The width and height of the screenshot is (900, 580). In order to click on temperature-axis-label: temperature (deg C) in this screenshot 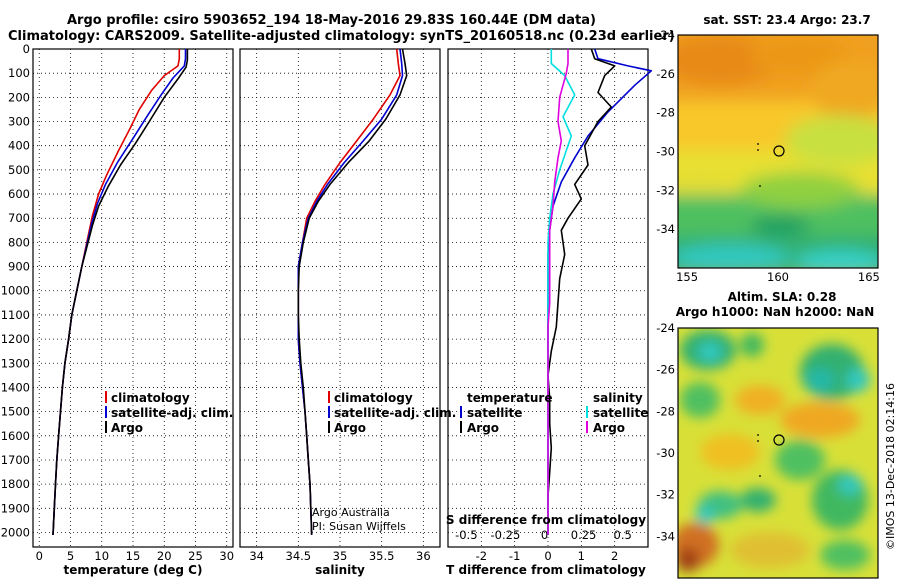, I will do `click(133, 570)`.